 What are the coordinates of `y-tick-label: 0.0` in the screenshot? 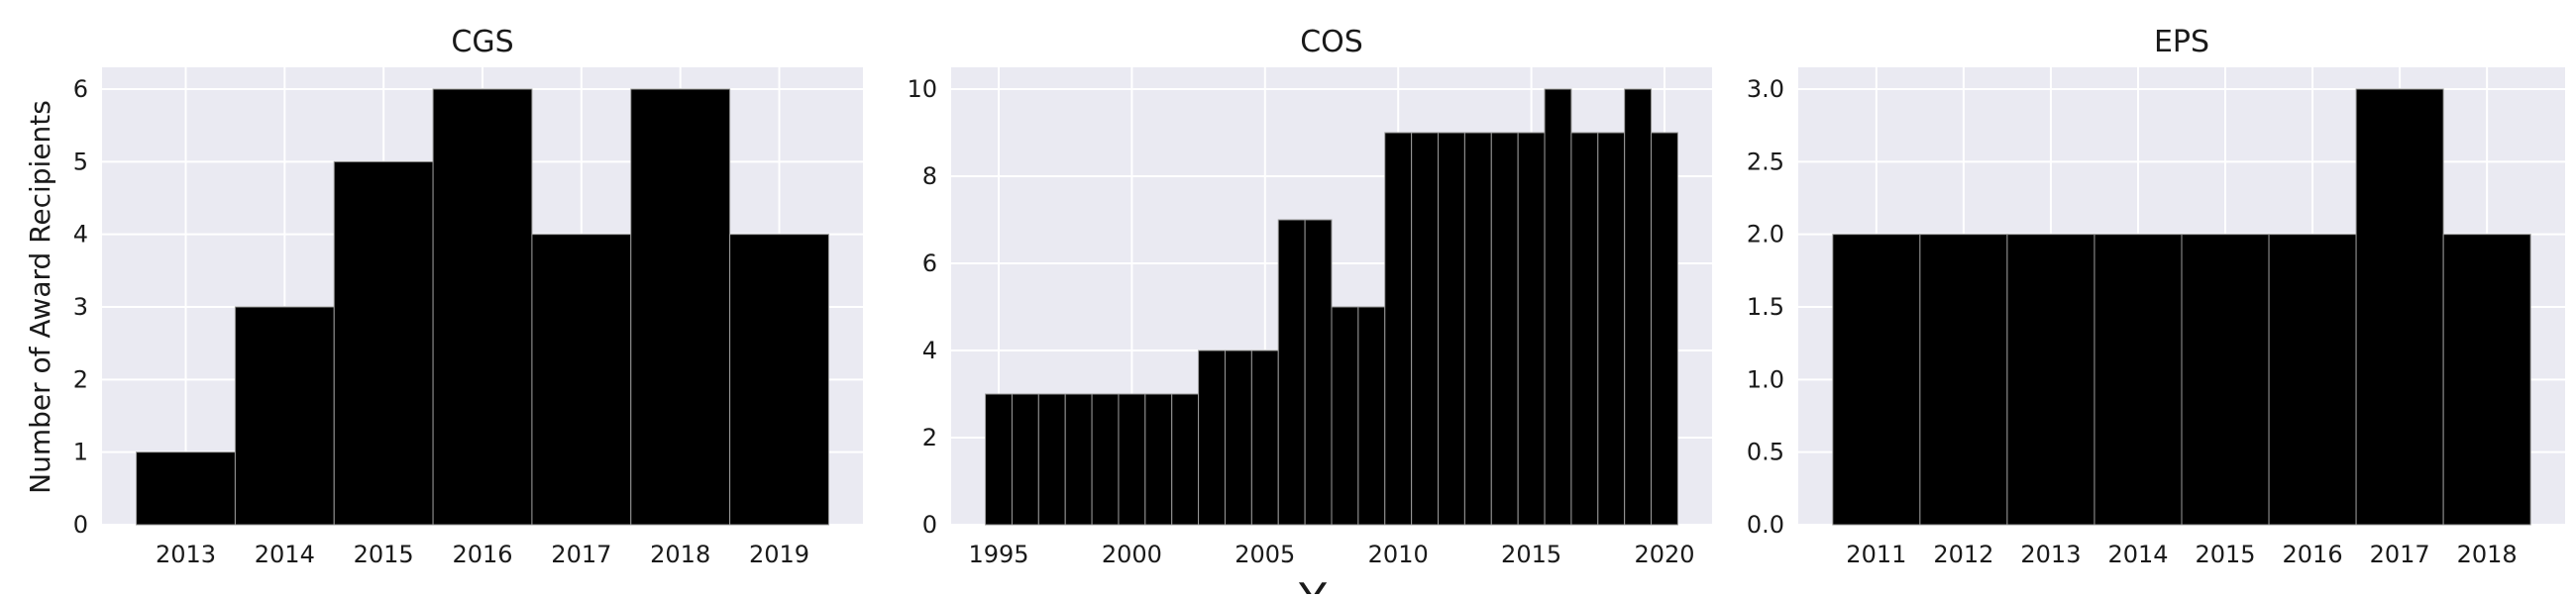 It's located at (1765, 525).